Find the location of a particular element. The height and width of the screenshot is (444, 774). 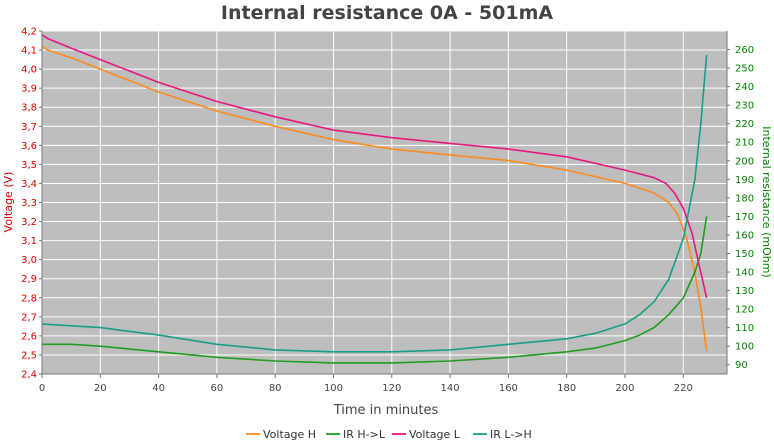

y-left-tick-label: 3,6 is located at coordinates (29, 146).